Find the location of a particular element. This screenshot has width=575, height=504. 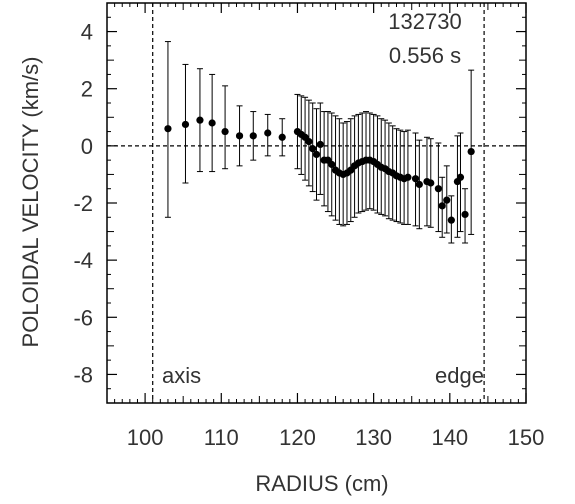

x-tick-label: 130 is located at coordinates (373, 437).